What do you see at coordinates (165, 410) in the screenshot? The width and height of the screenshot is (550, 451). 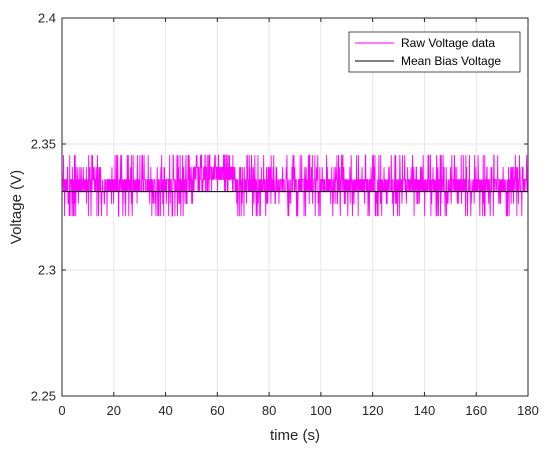 I see `x-tick-label: 40` at bounding box center [165, 410].